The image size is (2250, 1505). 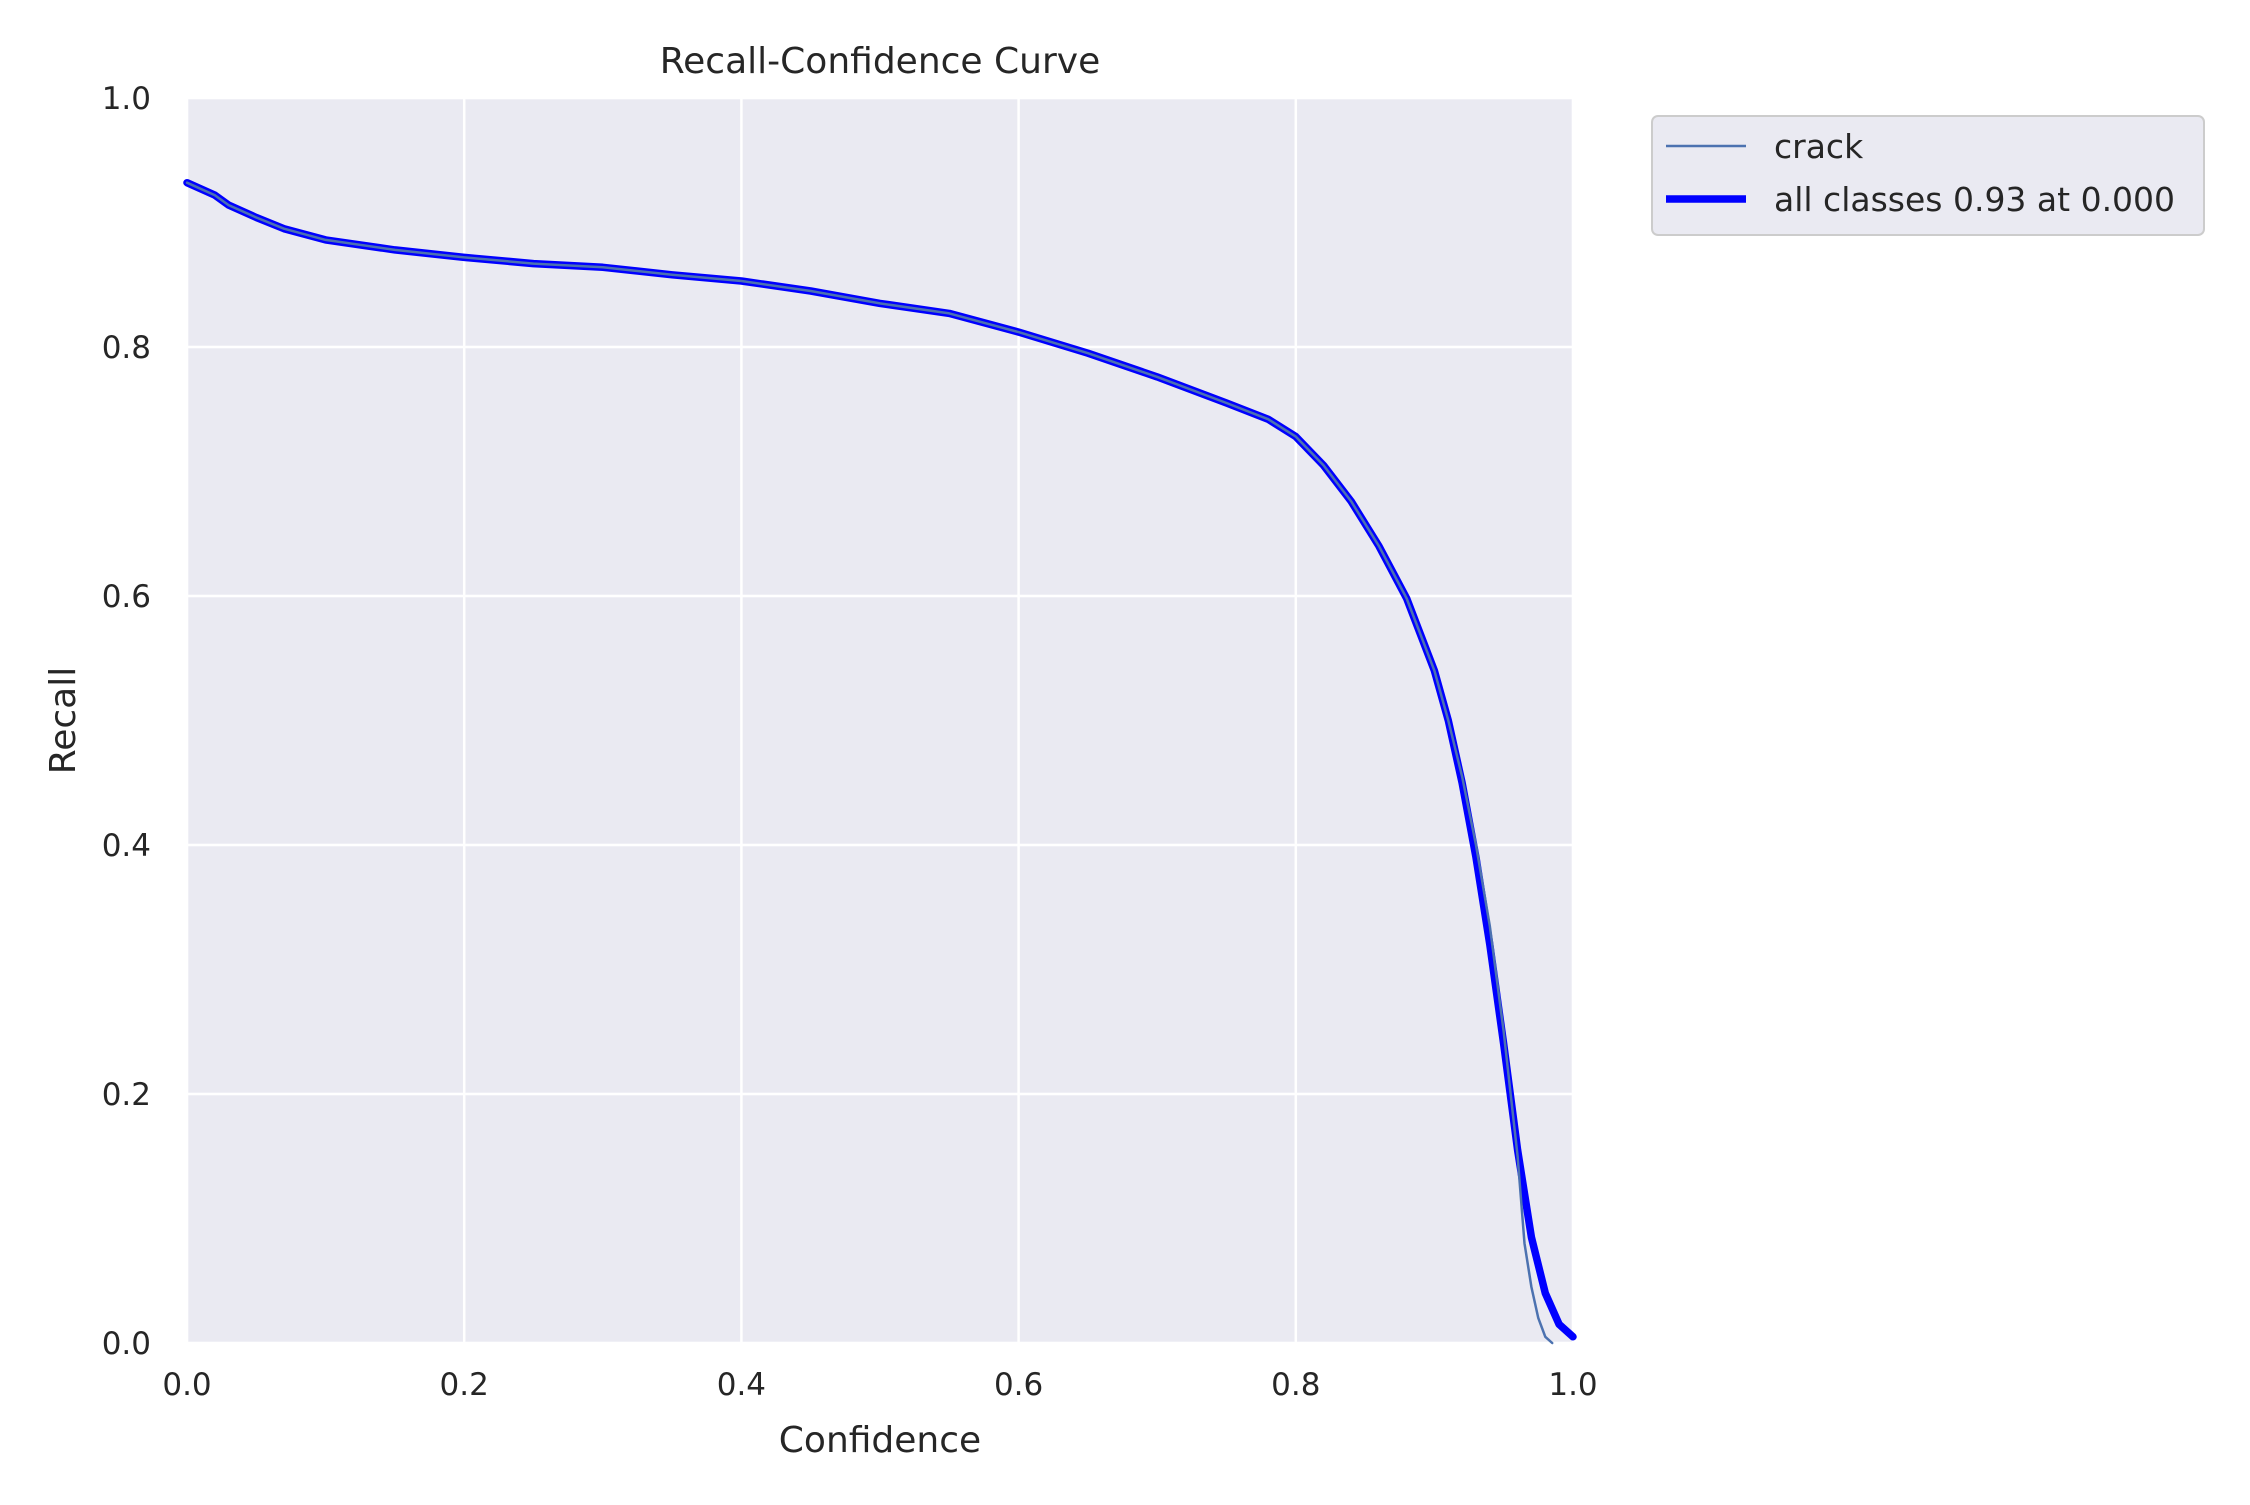 What do you see at coordinates (1572, 1385) in the screenshot?
I see `x-tick-label: 1.0` at bounding box center [1572, 1385].